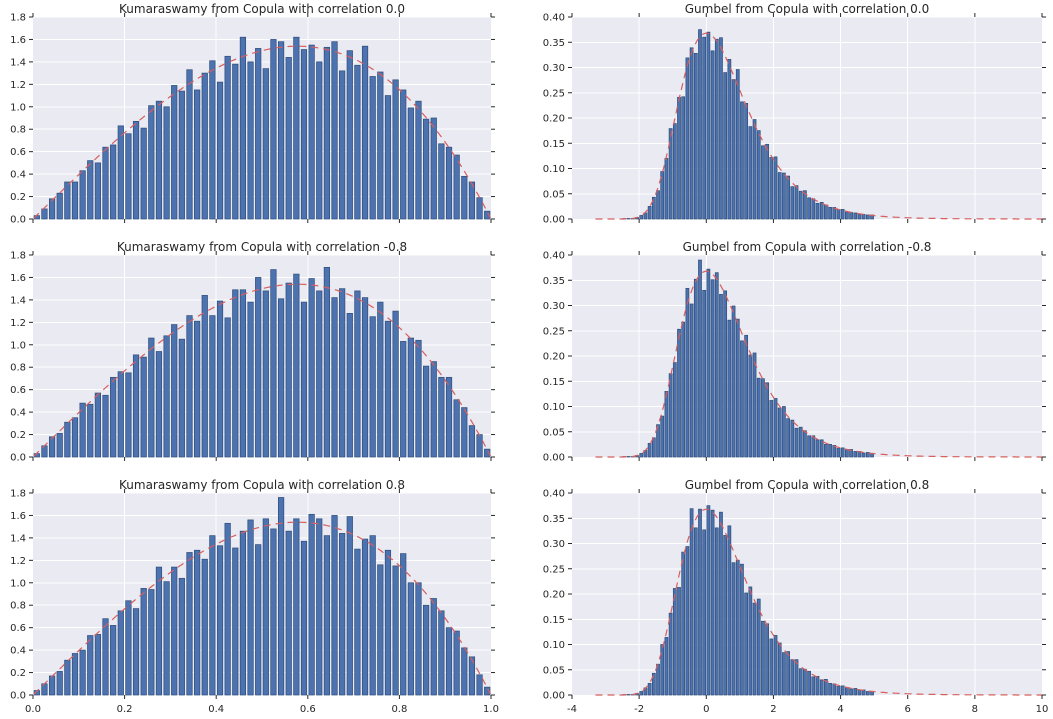  What do you see at coordinates (554, 519) in the screenshot?
I see `y-tick-label: 0.35` at bounding box center [554, 519].